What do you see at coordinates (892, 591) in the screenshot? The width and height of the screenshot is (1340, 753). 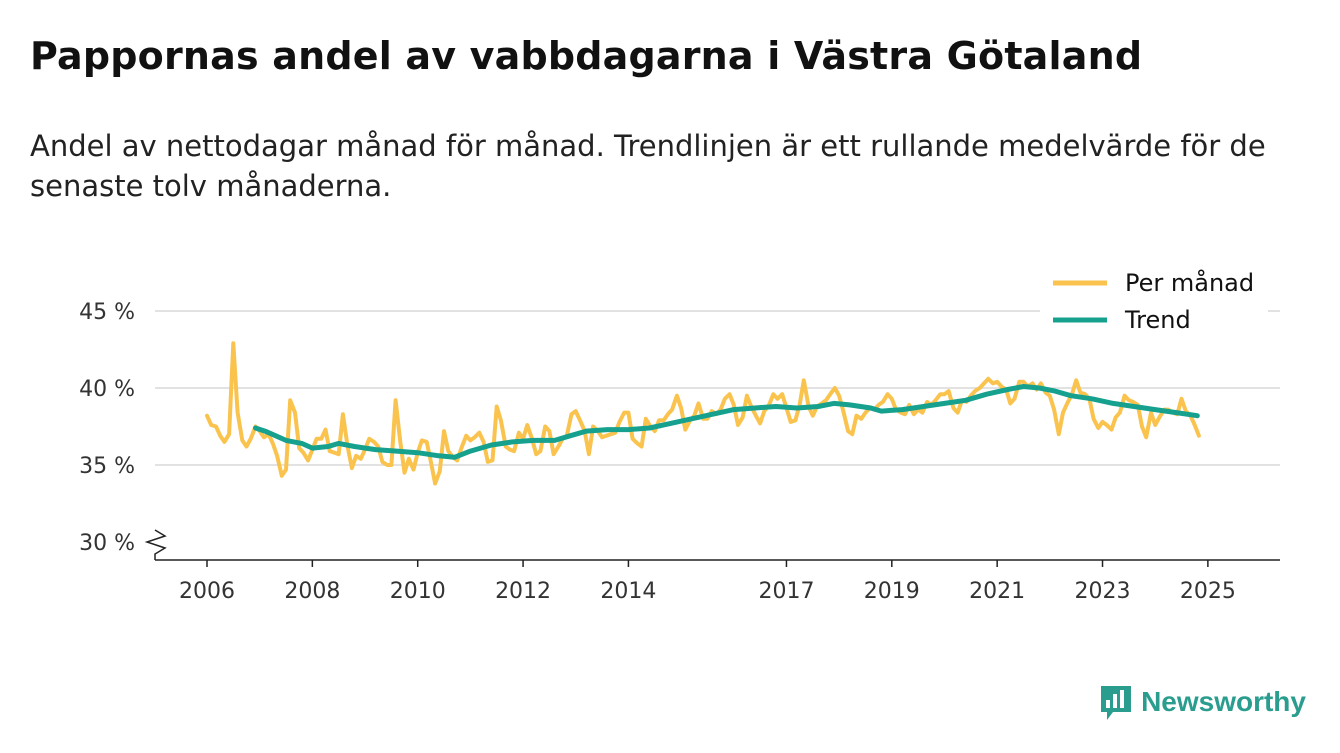 I see `x-tick-label: 2019` at bounding box center [892, 591].